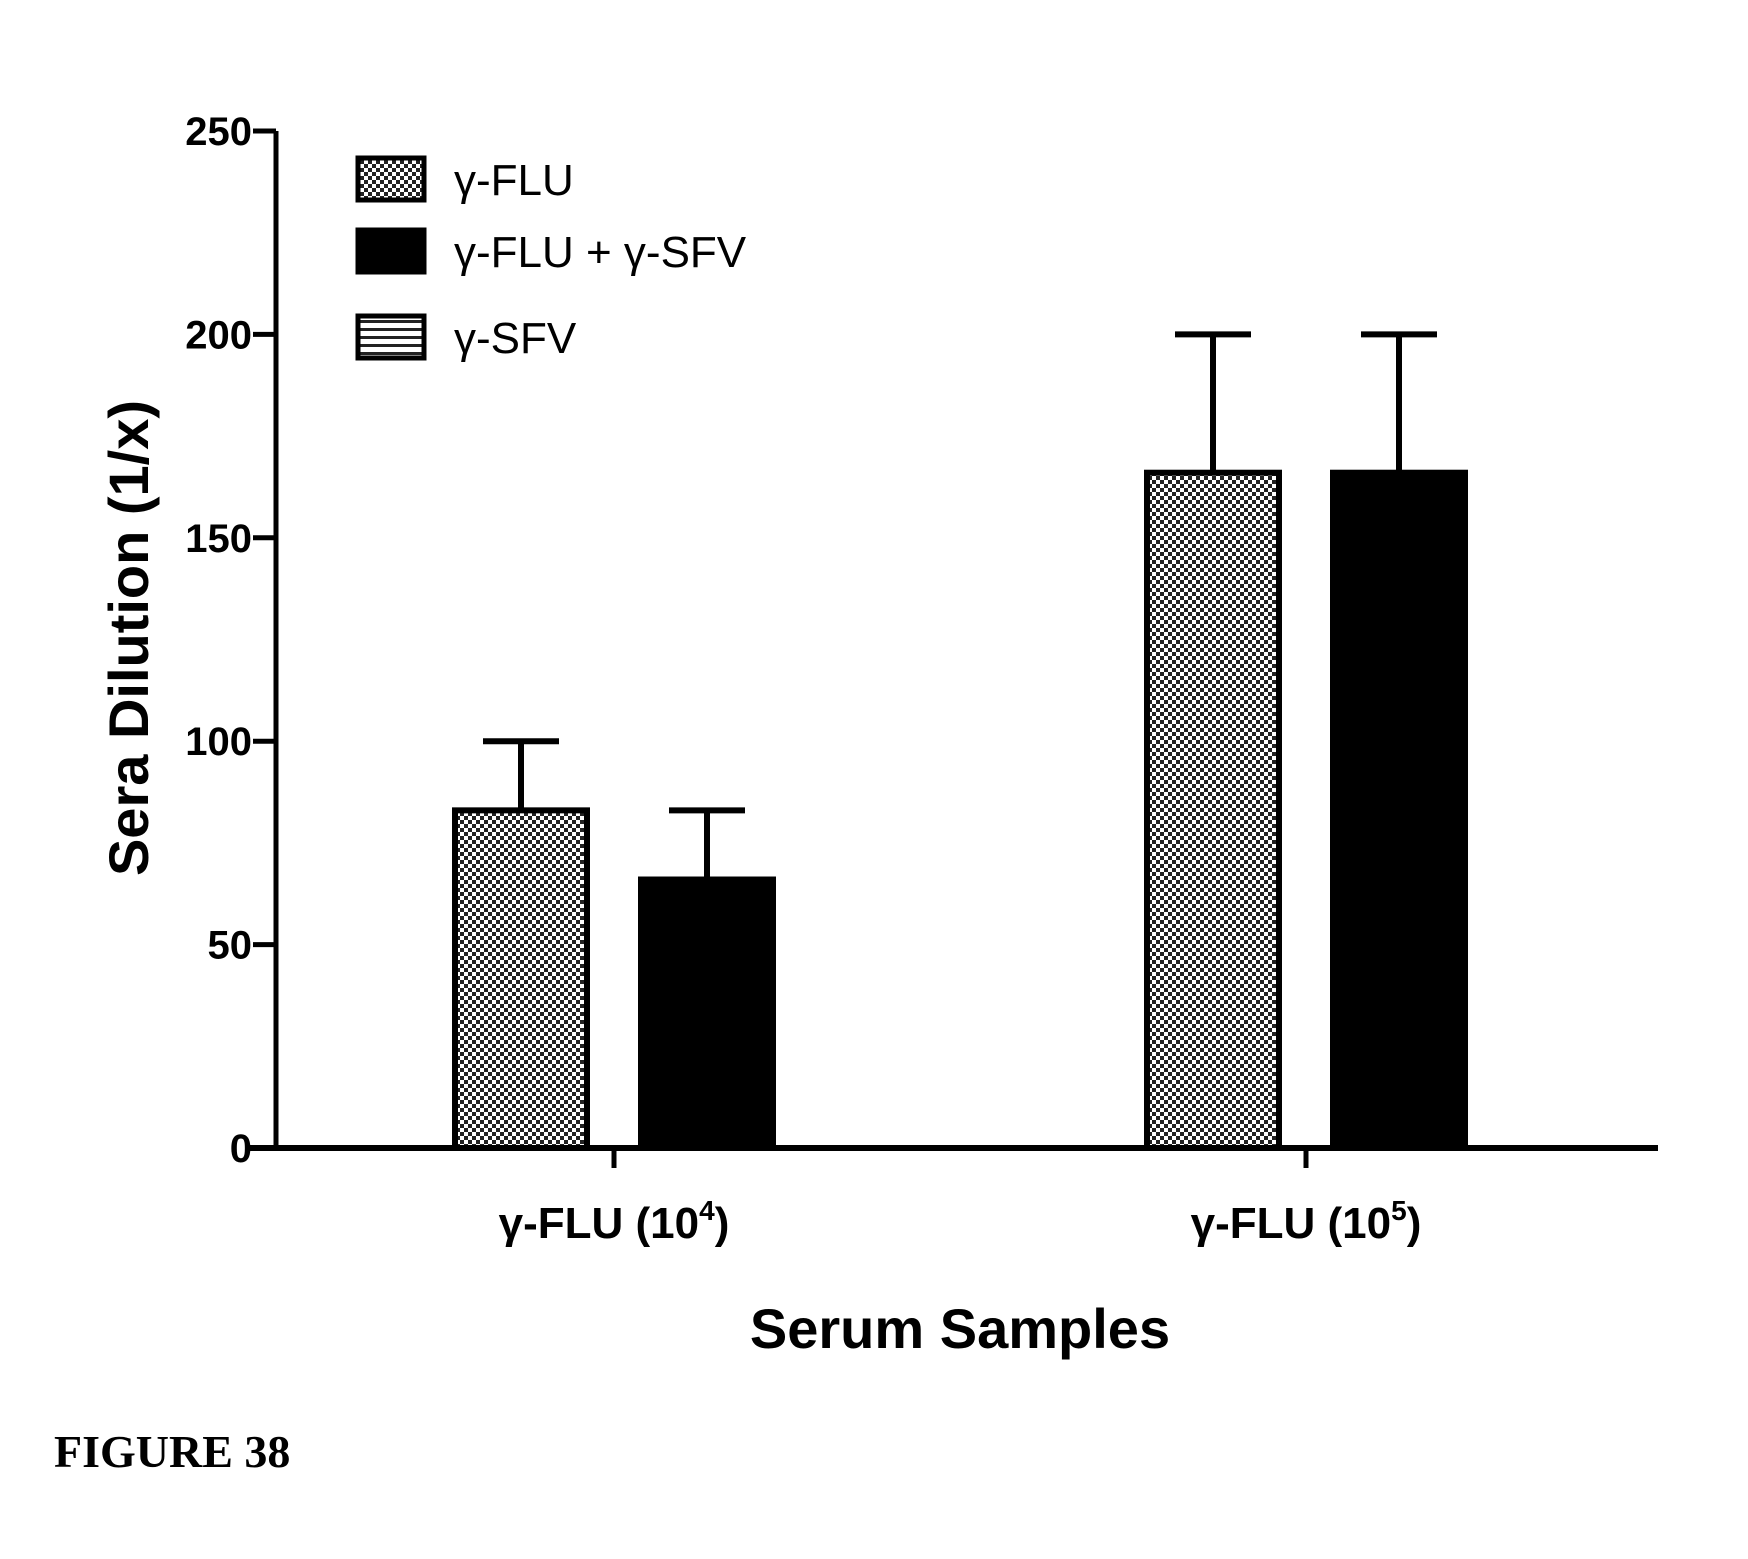 This screenshot has height=1559, width=1748. Describe the element at coordinates (514, 180) in the screenshot. I see `legend-label: γ-FLU` at that location.